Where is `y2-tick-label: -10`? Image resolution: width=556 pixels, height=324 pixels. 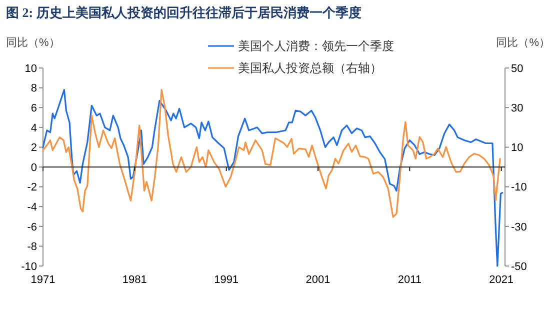
y2-tick-label: -10 is located at coordinates (519, 188).